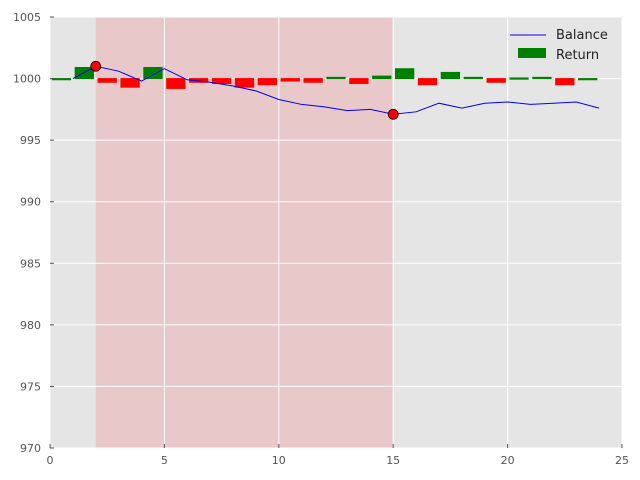 This screenshot has width=640, height=480. What do you see at coordinates (30, 140) in the screenshot?
I see `y-tick-label: 995` at bounding box center [30, 140].